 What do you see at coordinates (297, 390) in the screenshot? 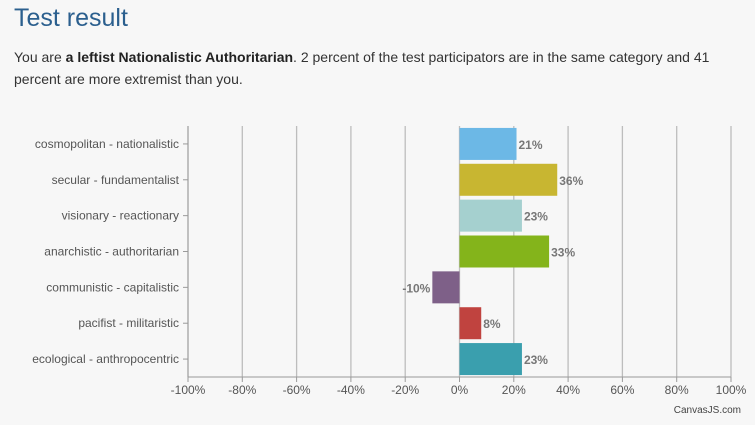
I see `x-tick-label: -60%` at bounding box center [297, 390].